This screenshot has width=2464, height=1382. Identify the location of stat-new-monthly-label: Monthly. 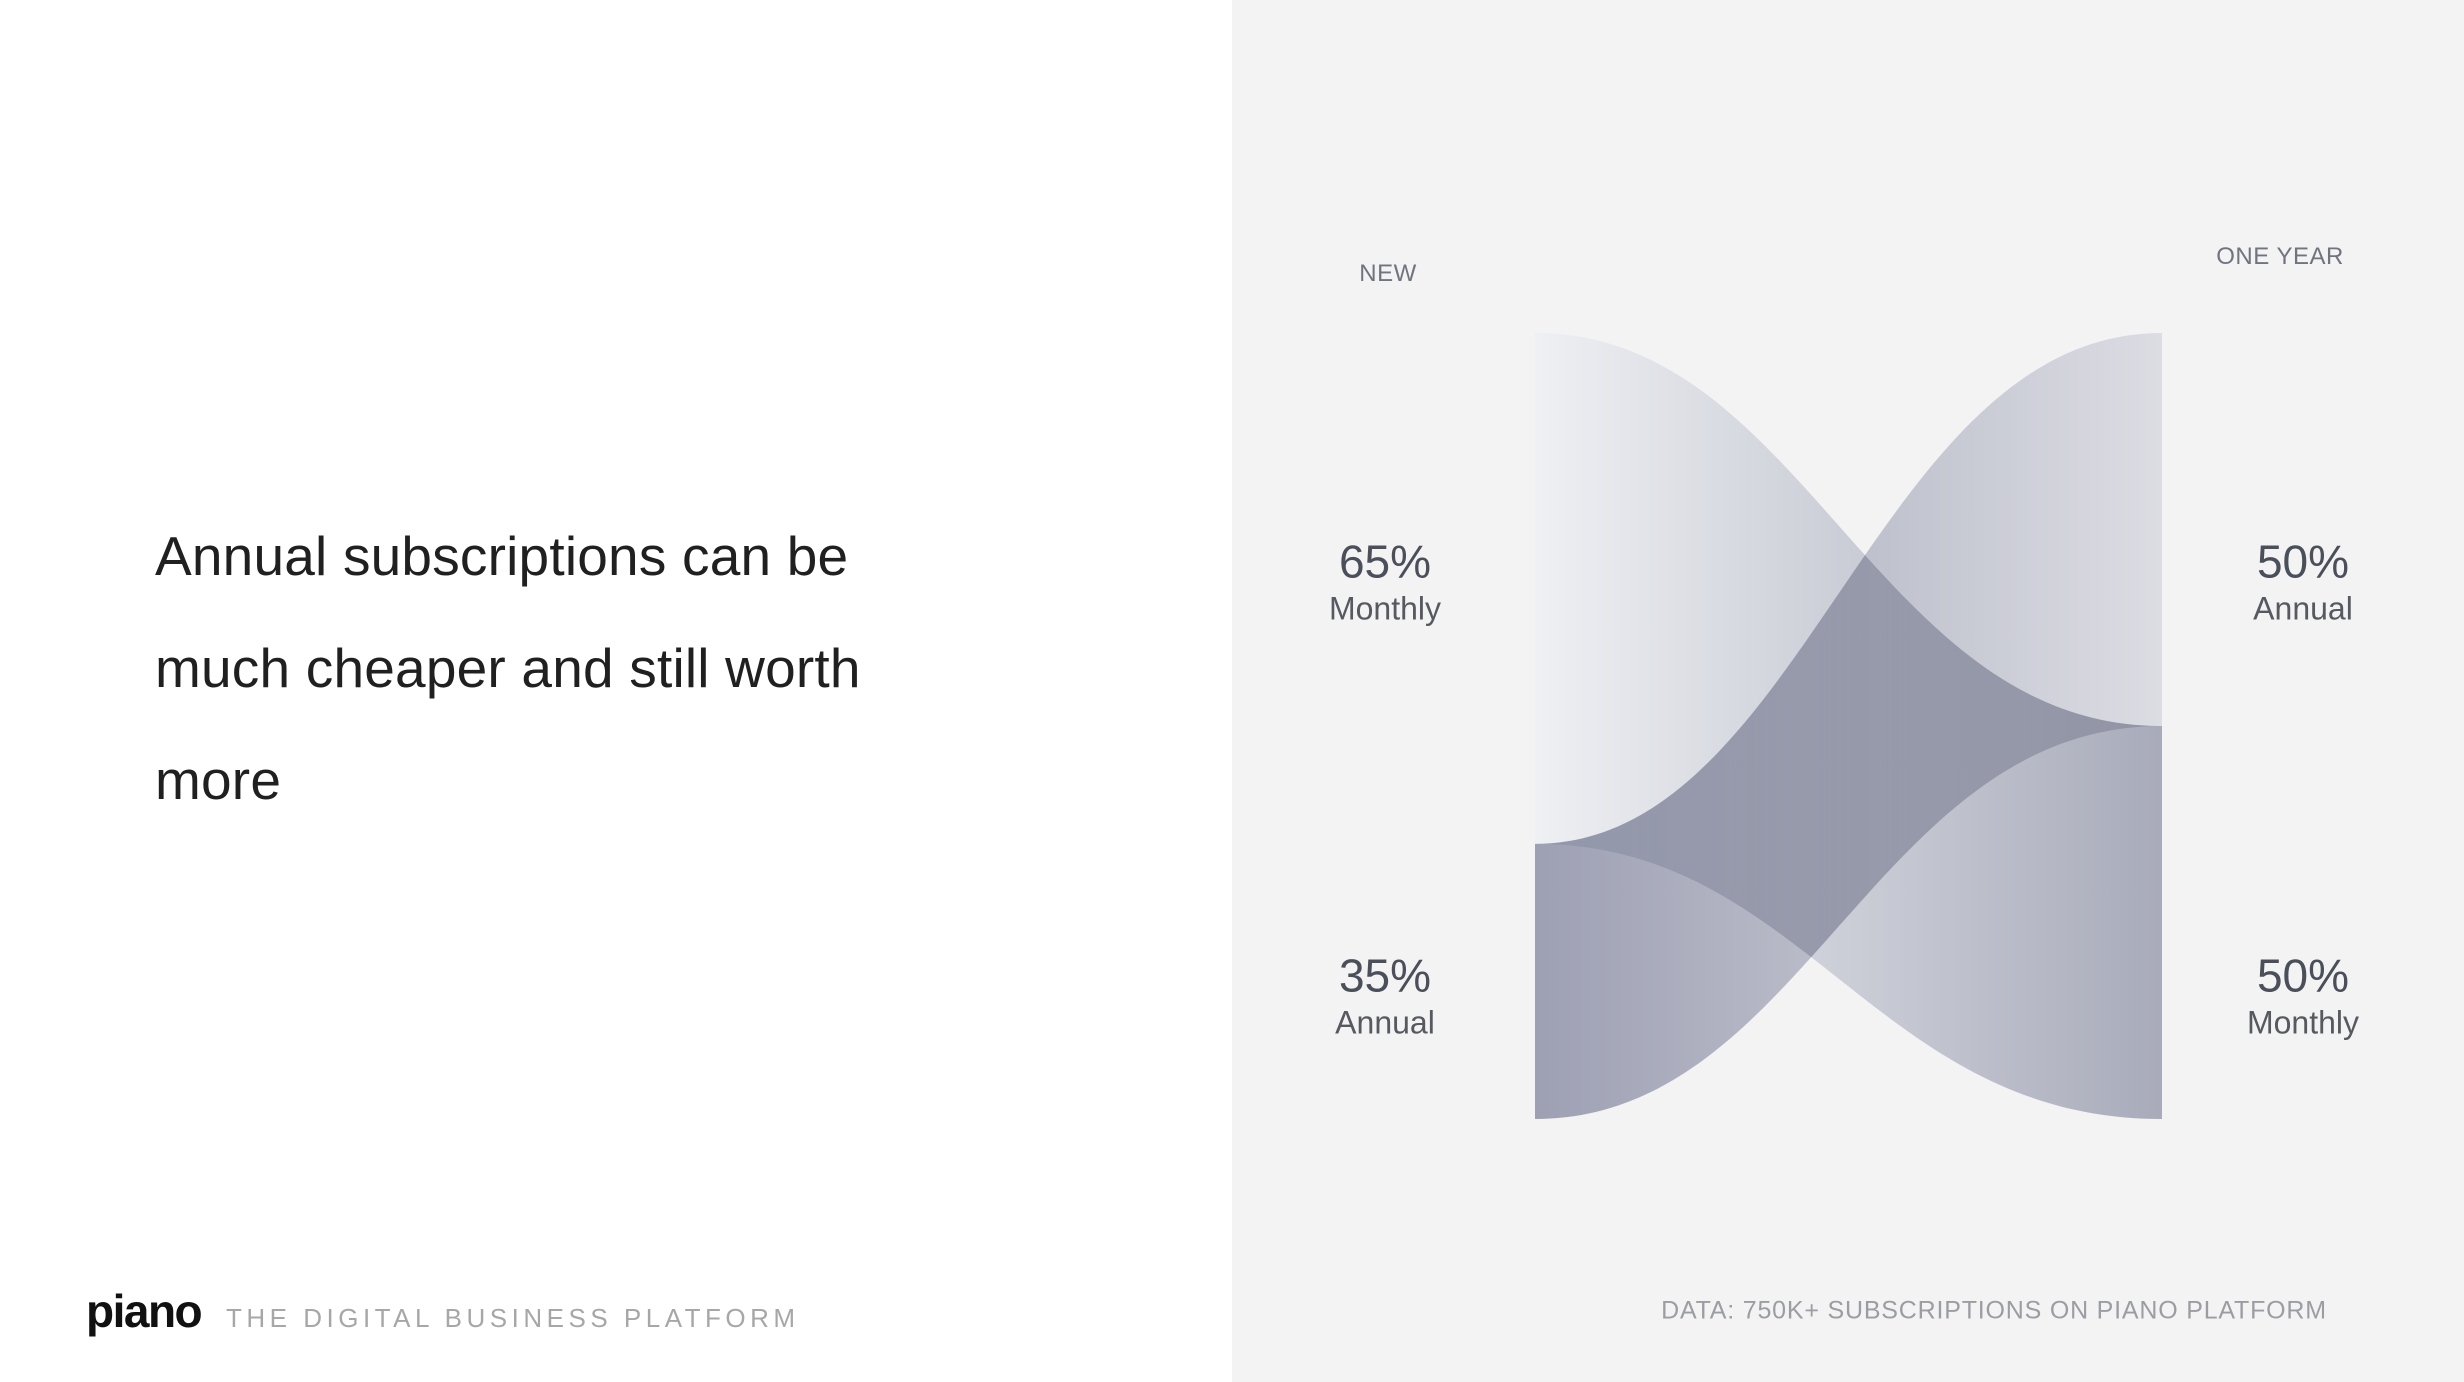
(1385, 608).